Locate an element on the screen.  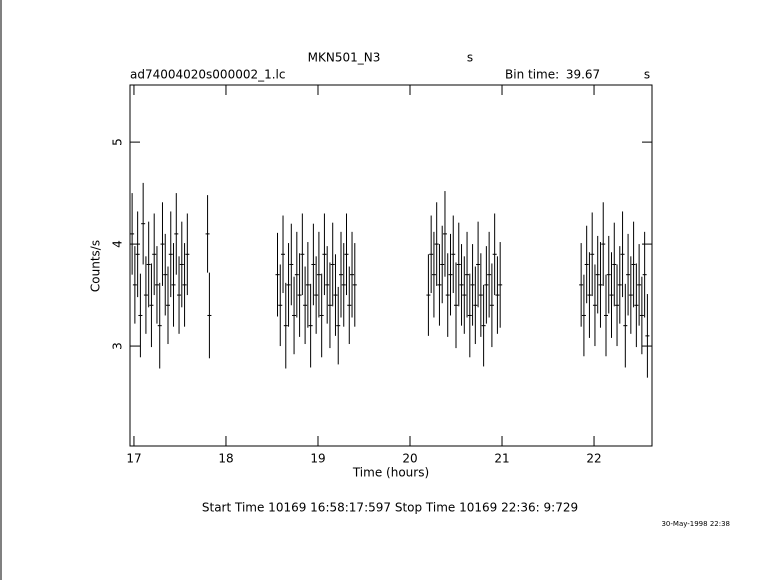
x-tick-label: 21 is located at coordinates (501, 459).